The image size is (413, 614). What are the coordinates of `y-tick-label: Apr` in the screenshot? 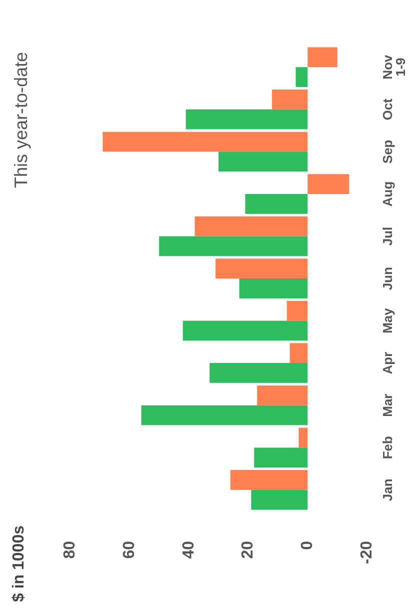 It's located at (387, 363).